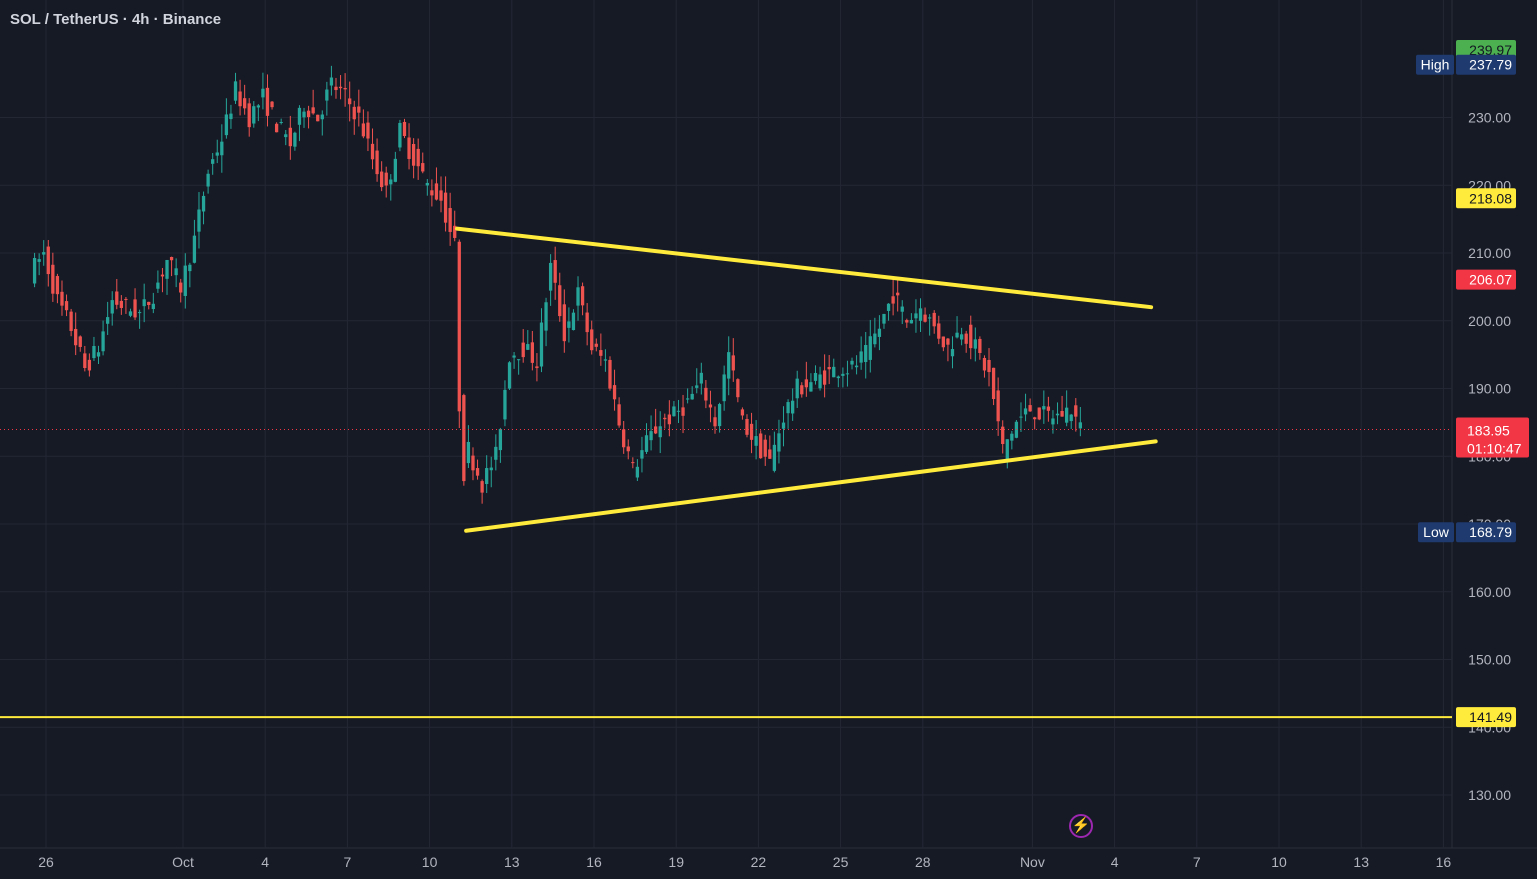  Describe the element at coordinates (1032, 862) in the screenshot. I see `time-tick-label: Nov` at that location.